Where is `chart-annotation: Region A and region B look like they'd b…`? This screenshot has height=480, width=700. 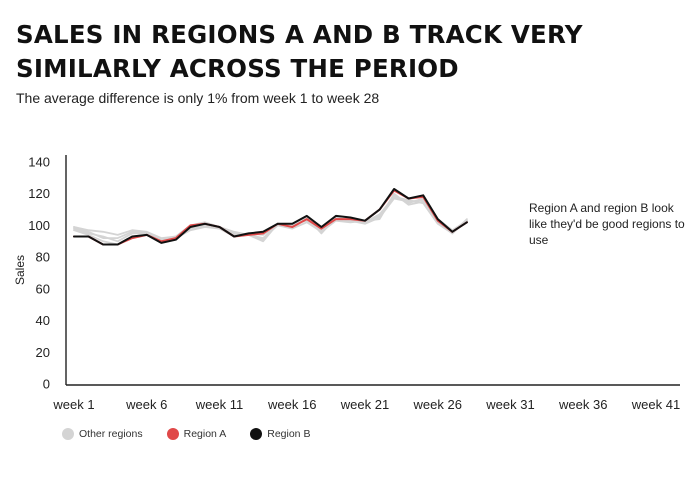
chart-annotation: Region A and region B look like they'd b… is located at coordinates (607, 224).